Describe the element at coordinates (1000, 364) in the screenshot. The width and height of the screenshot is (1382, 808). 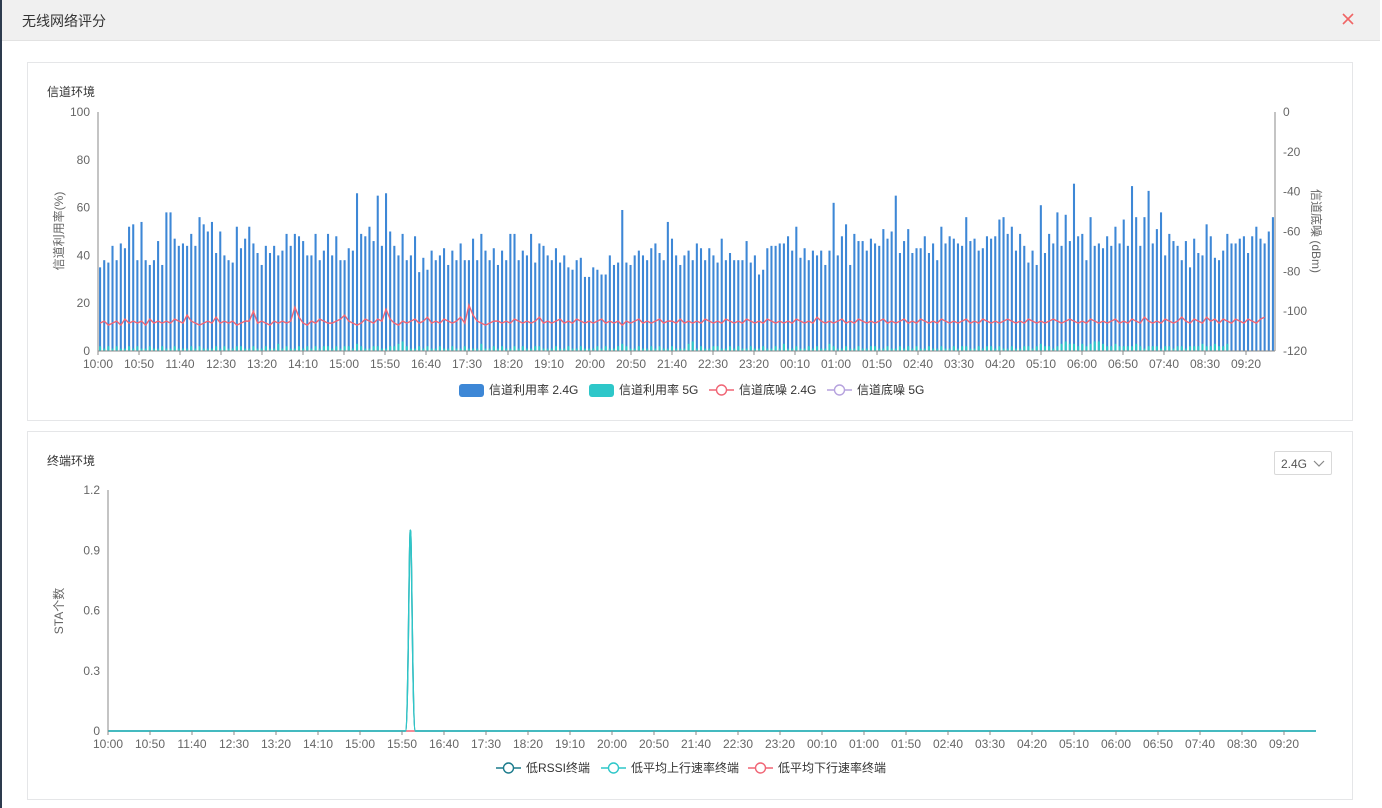
I see `x-tick-label: 04:20` at that location.